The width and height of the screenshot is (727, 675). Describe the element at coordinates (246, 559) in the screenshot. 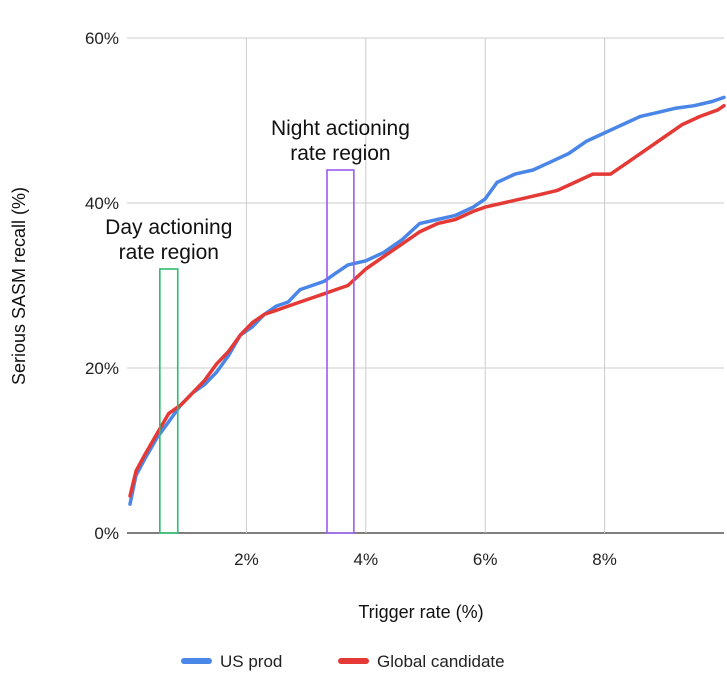

I see `x-tick-label: 2%` at that location.